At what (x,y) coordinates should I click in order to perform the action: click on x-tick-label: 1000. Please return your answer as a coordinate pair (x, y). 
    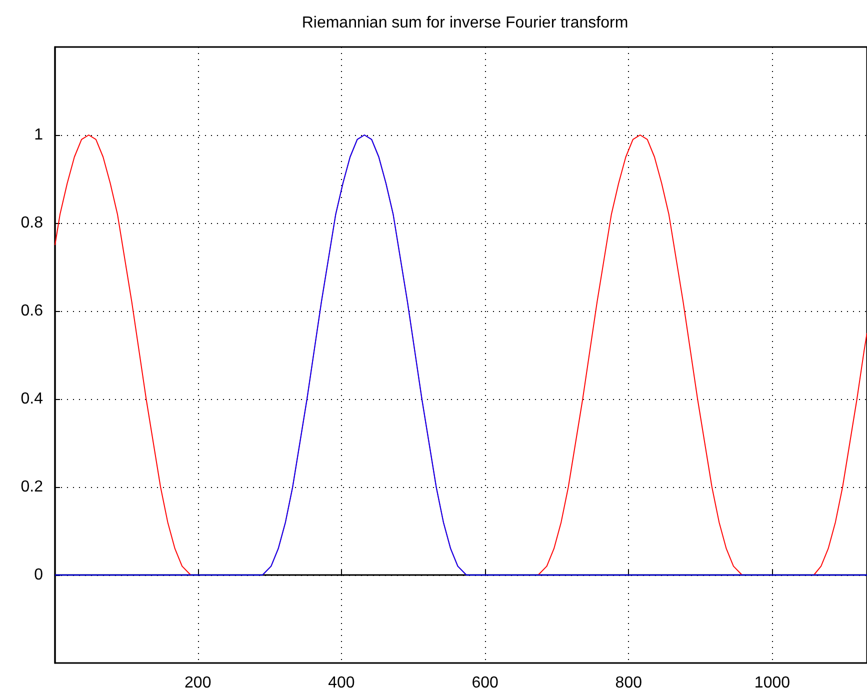
    Looking at the image, I should click on (772, 683).